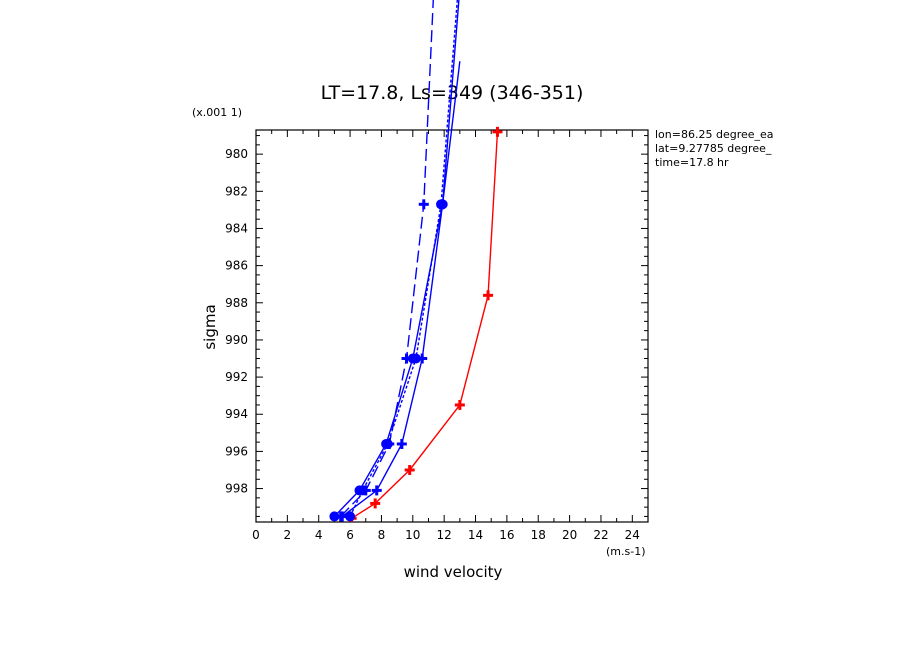 This screenshot has width=904, height=654. Describe the element at coordinates (412, 535) in the screenshot. I see `x-tick-label: 10` at that location.